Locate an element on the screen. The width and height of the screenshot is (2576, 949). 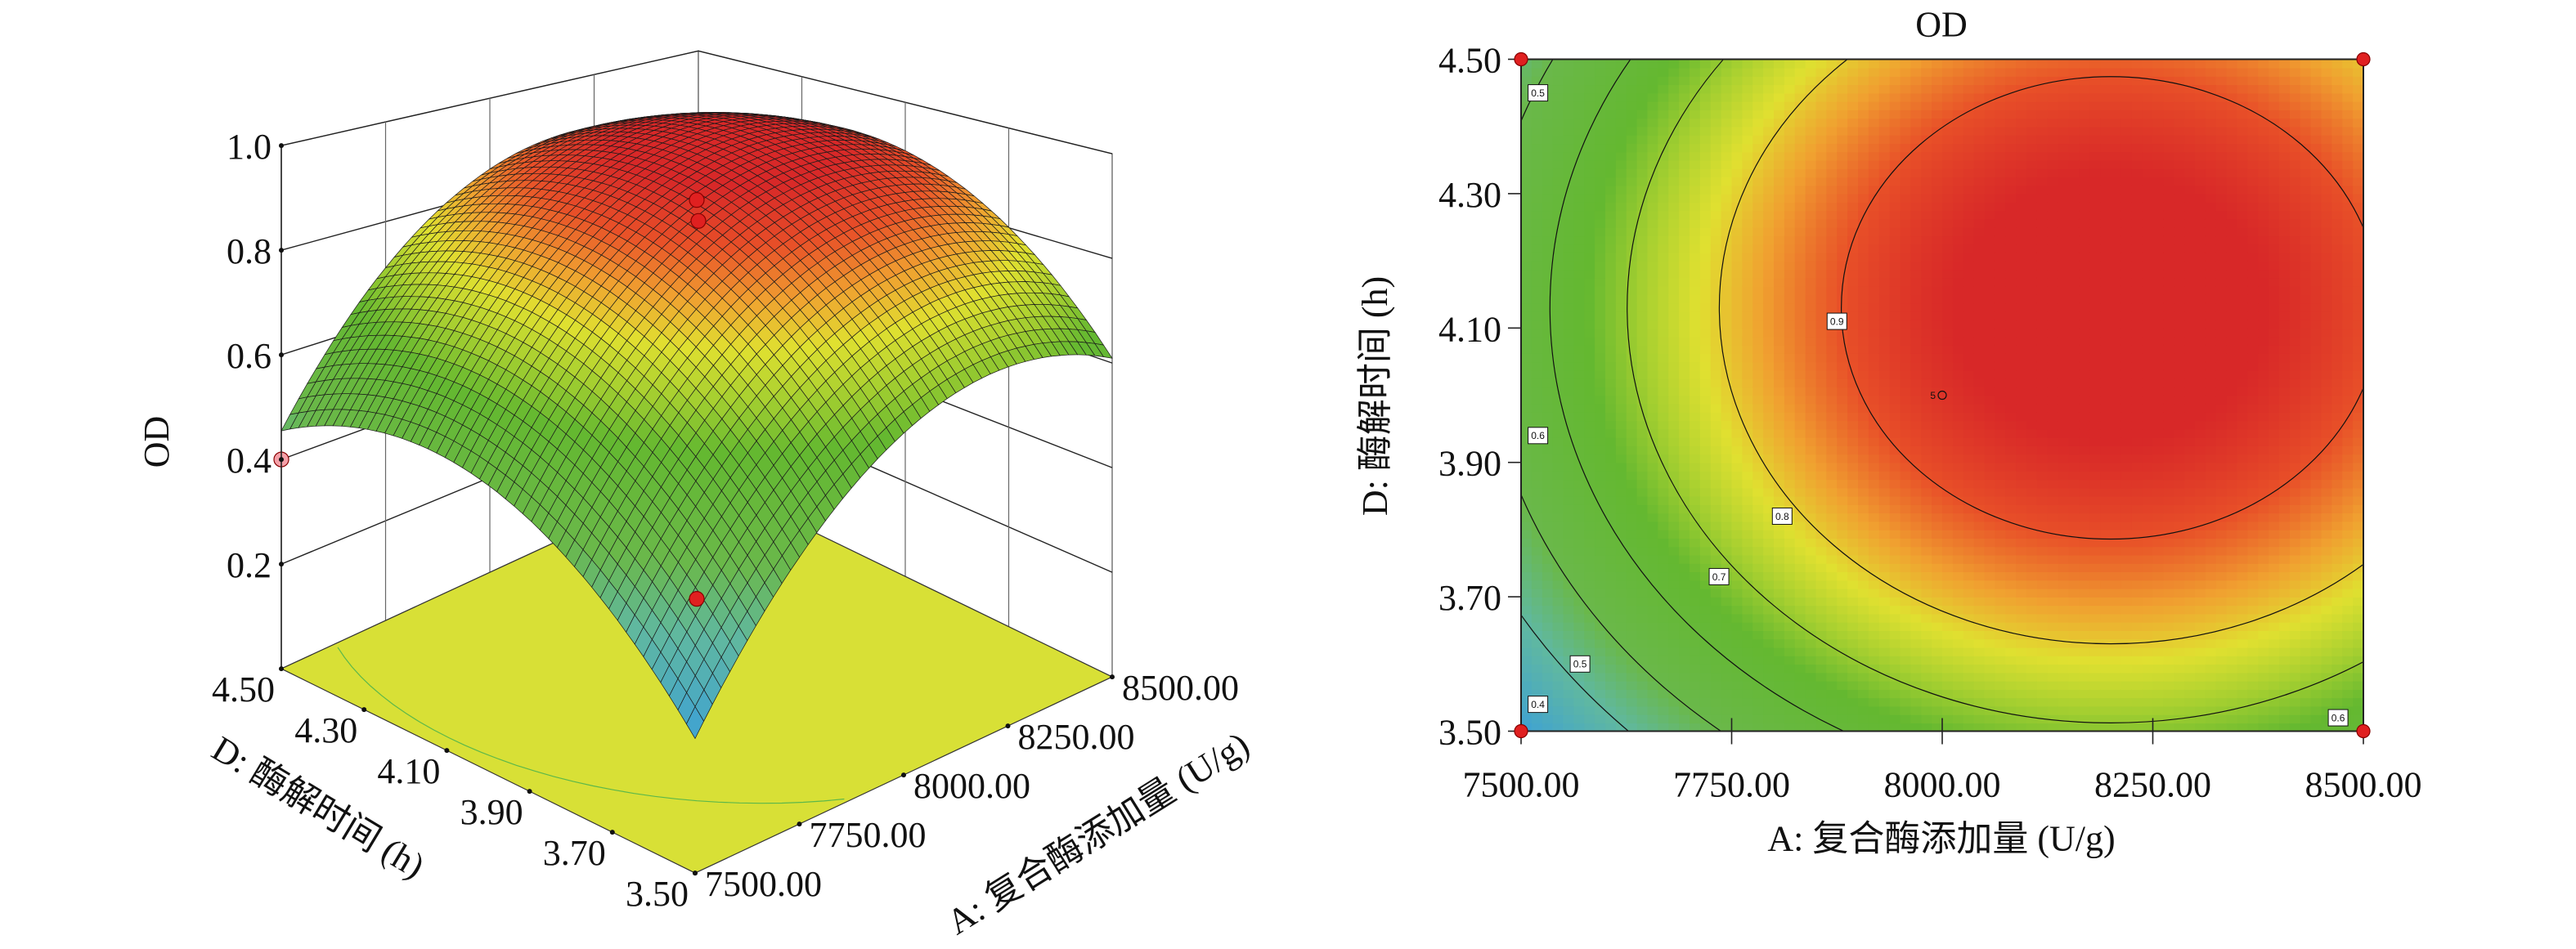
z-tick-label: 0.6 is located at coordinates (250, 356).